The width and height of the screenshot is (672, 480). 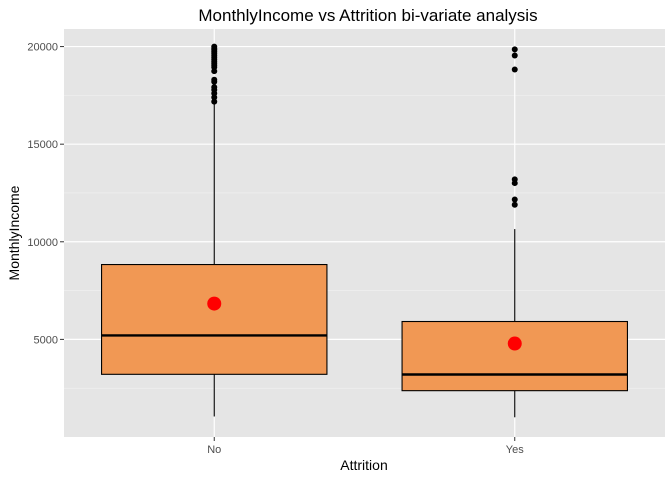 What do you see at coordinates (42, 48) in the screenshot?
I see `y-tick-label: 20000` at bounding box center [42, 48].